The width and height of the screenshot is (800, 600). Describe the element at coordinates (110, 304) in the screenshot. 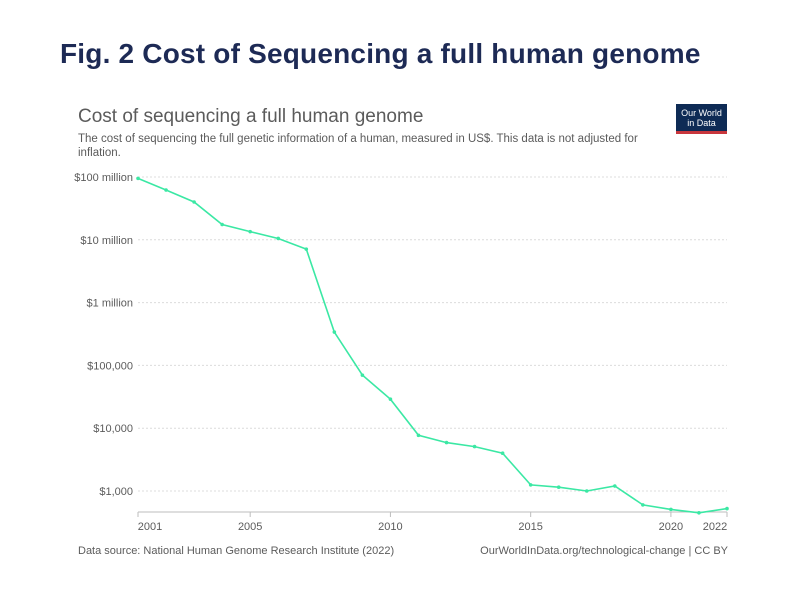

I see `y-tick-label: $1 million` at that location.